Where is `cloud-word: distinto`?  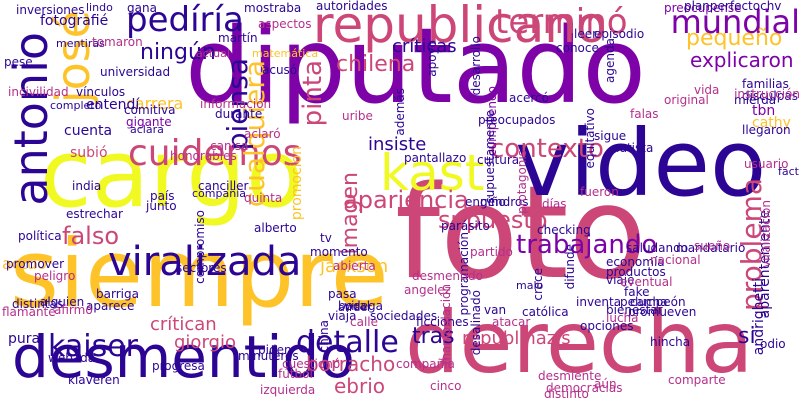
cloud-word: distinto is located at coordinates (566, 393).